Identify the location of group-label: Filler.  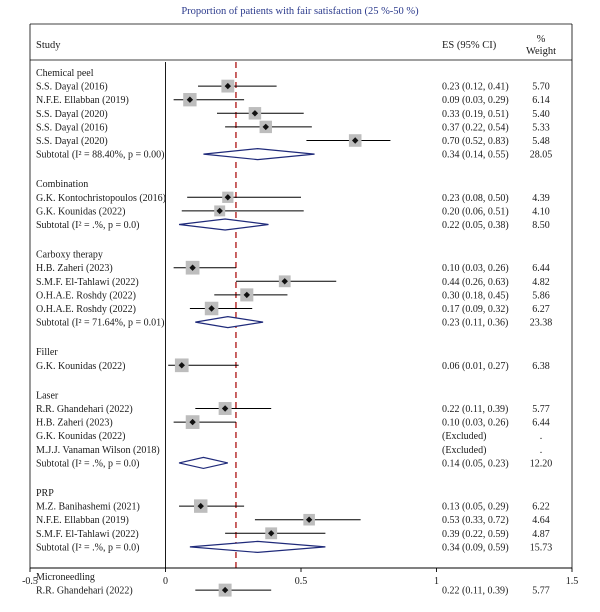
(47, 352).